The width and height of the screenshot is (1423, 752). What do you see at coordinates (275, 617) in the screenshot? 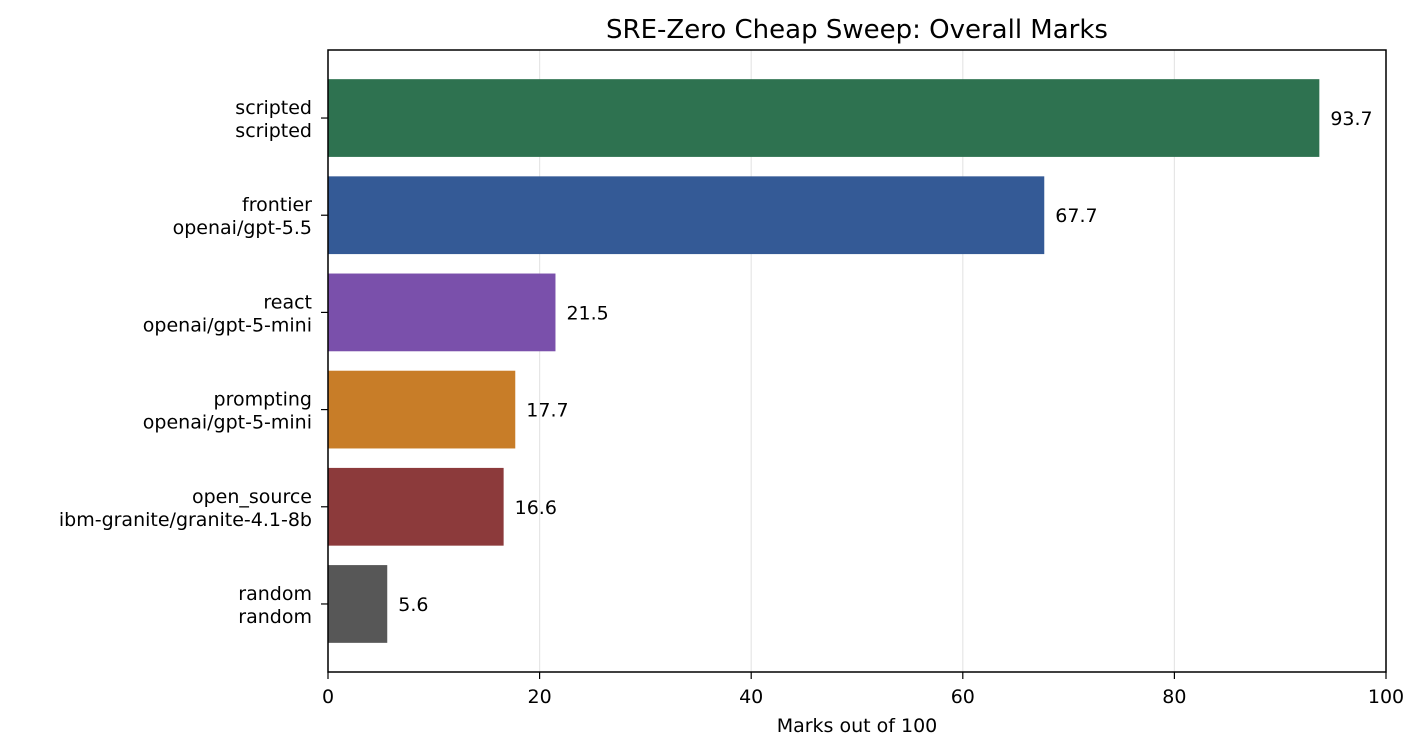
I see `category-label-model: random` at bounding box center [275, 617].